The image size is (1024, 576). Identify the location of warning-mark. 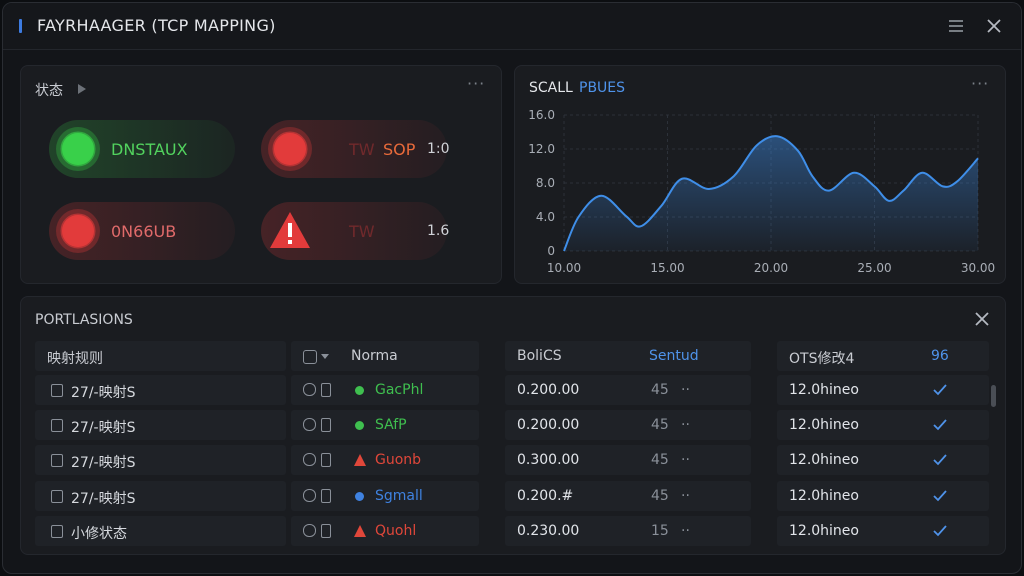
(290, 242).